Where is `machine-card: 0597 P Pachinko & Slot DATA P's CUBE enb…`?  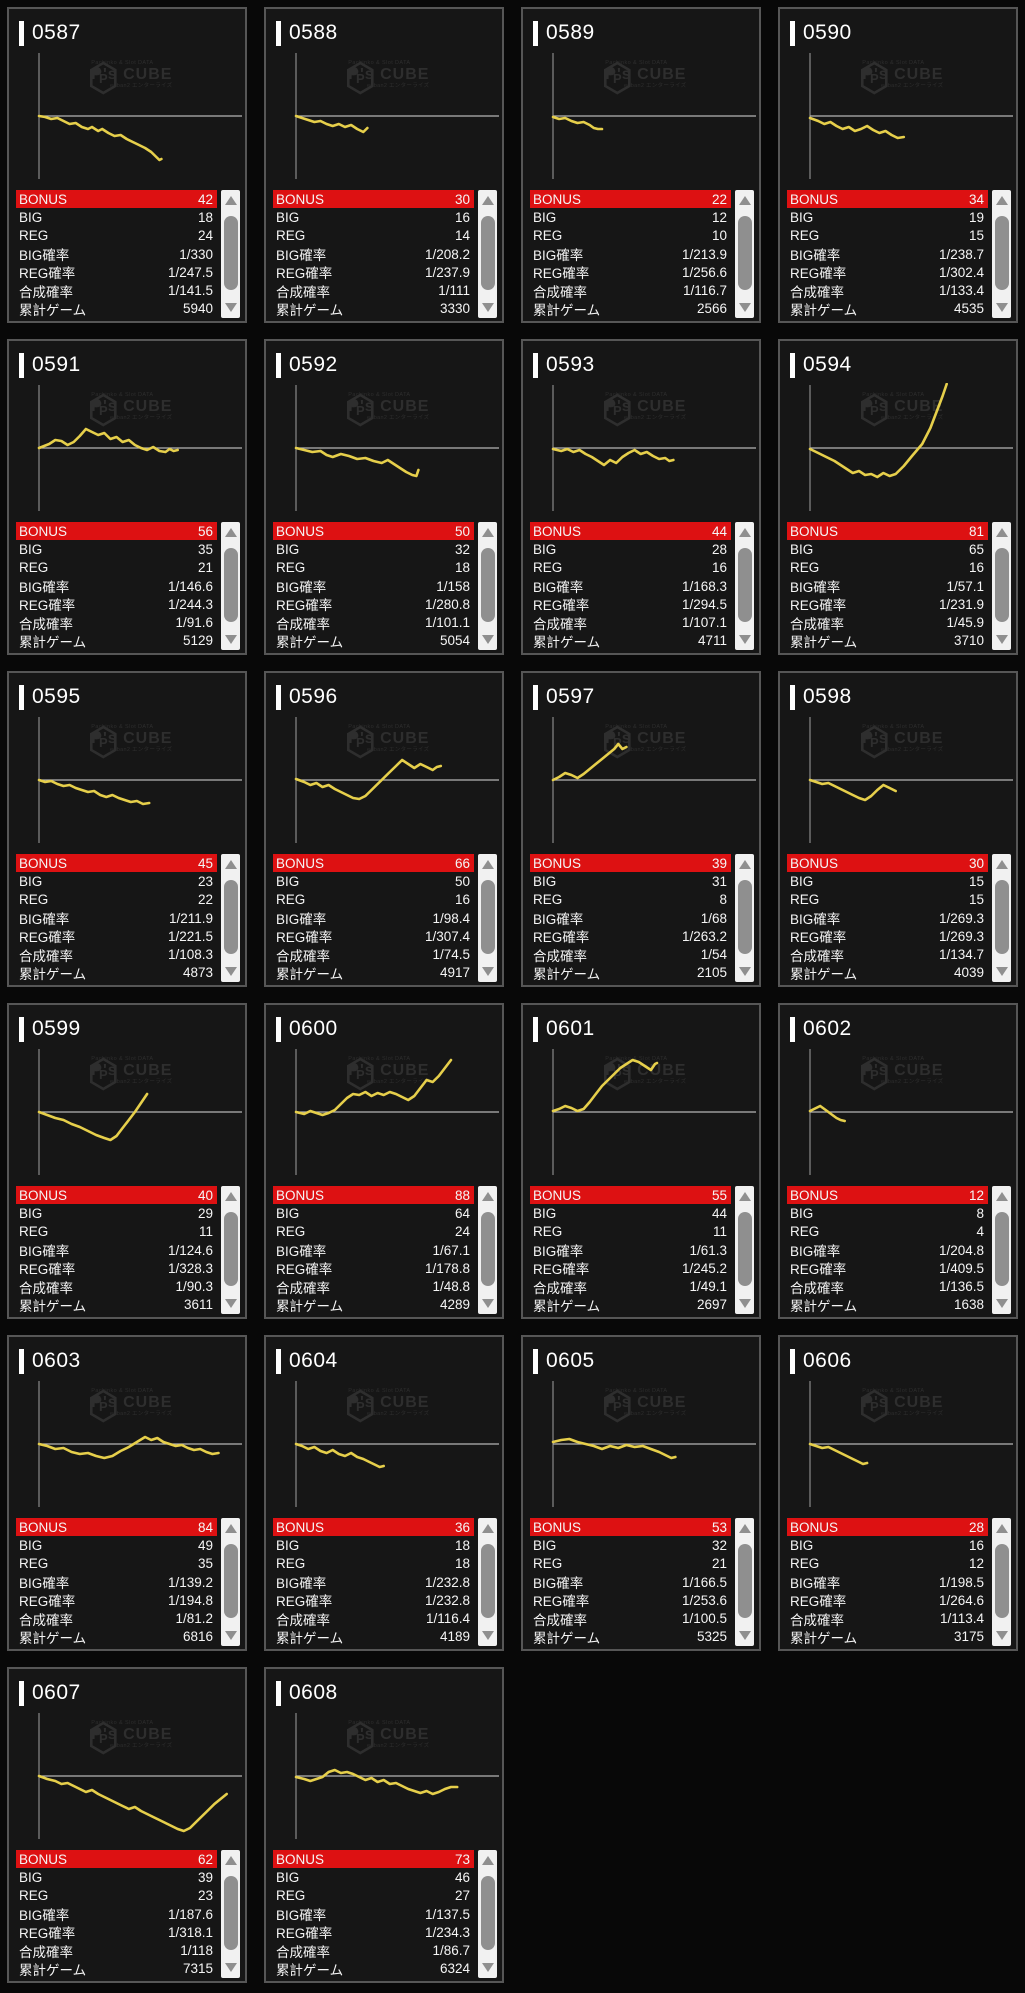 machine-card: 0597 P Pachinko & Slot DATA P's CUBE enb… is located at coordinates (641, 829).